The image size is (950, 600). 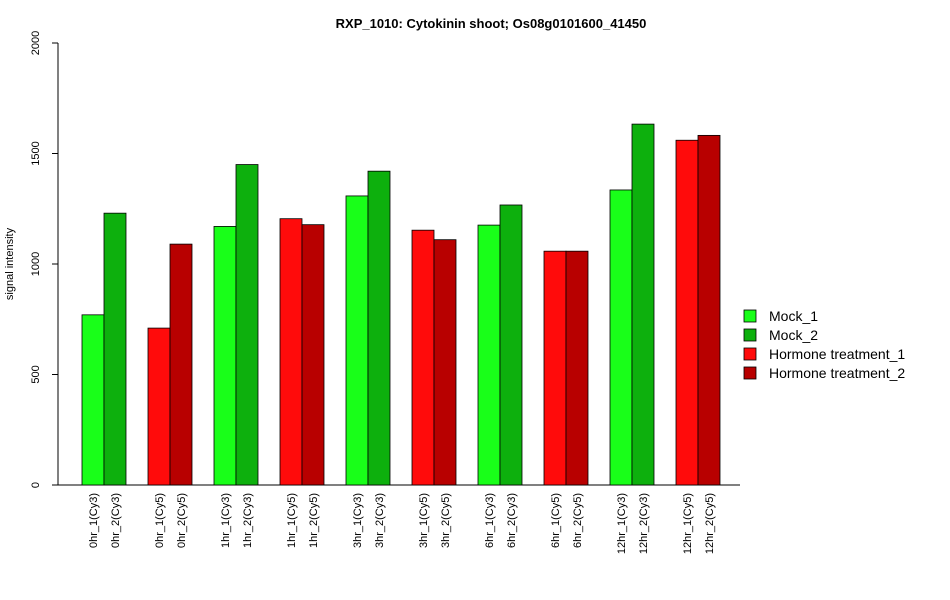 I want to click on x-tick-label: 0hr_2(Cy3), so click(x=116, y=520).